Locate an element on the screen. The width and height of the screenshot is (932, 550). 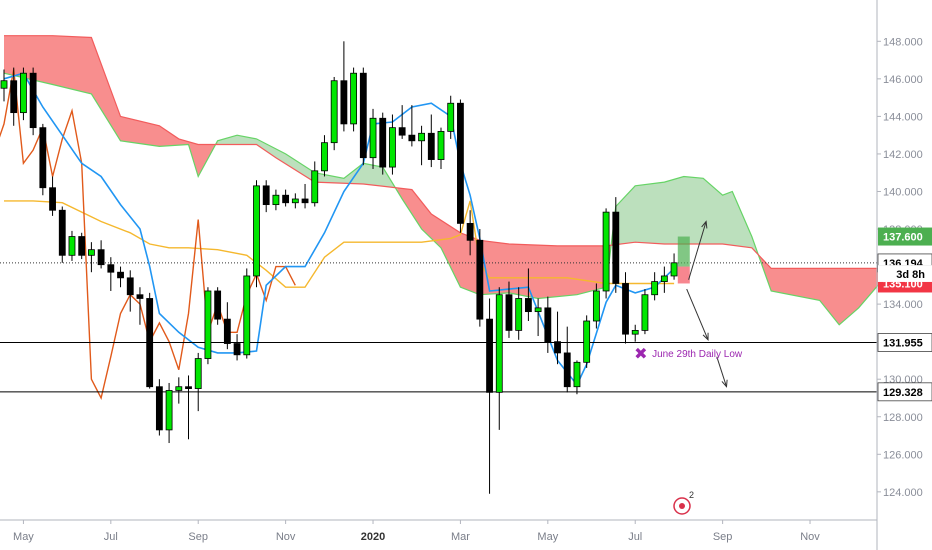
annotation: ✖ June 29th Daily Low is located at coordinates (688, 353).